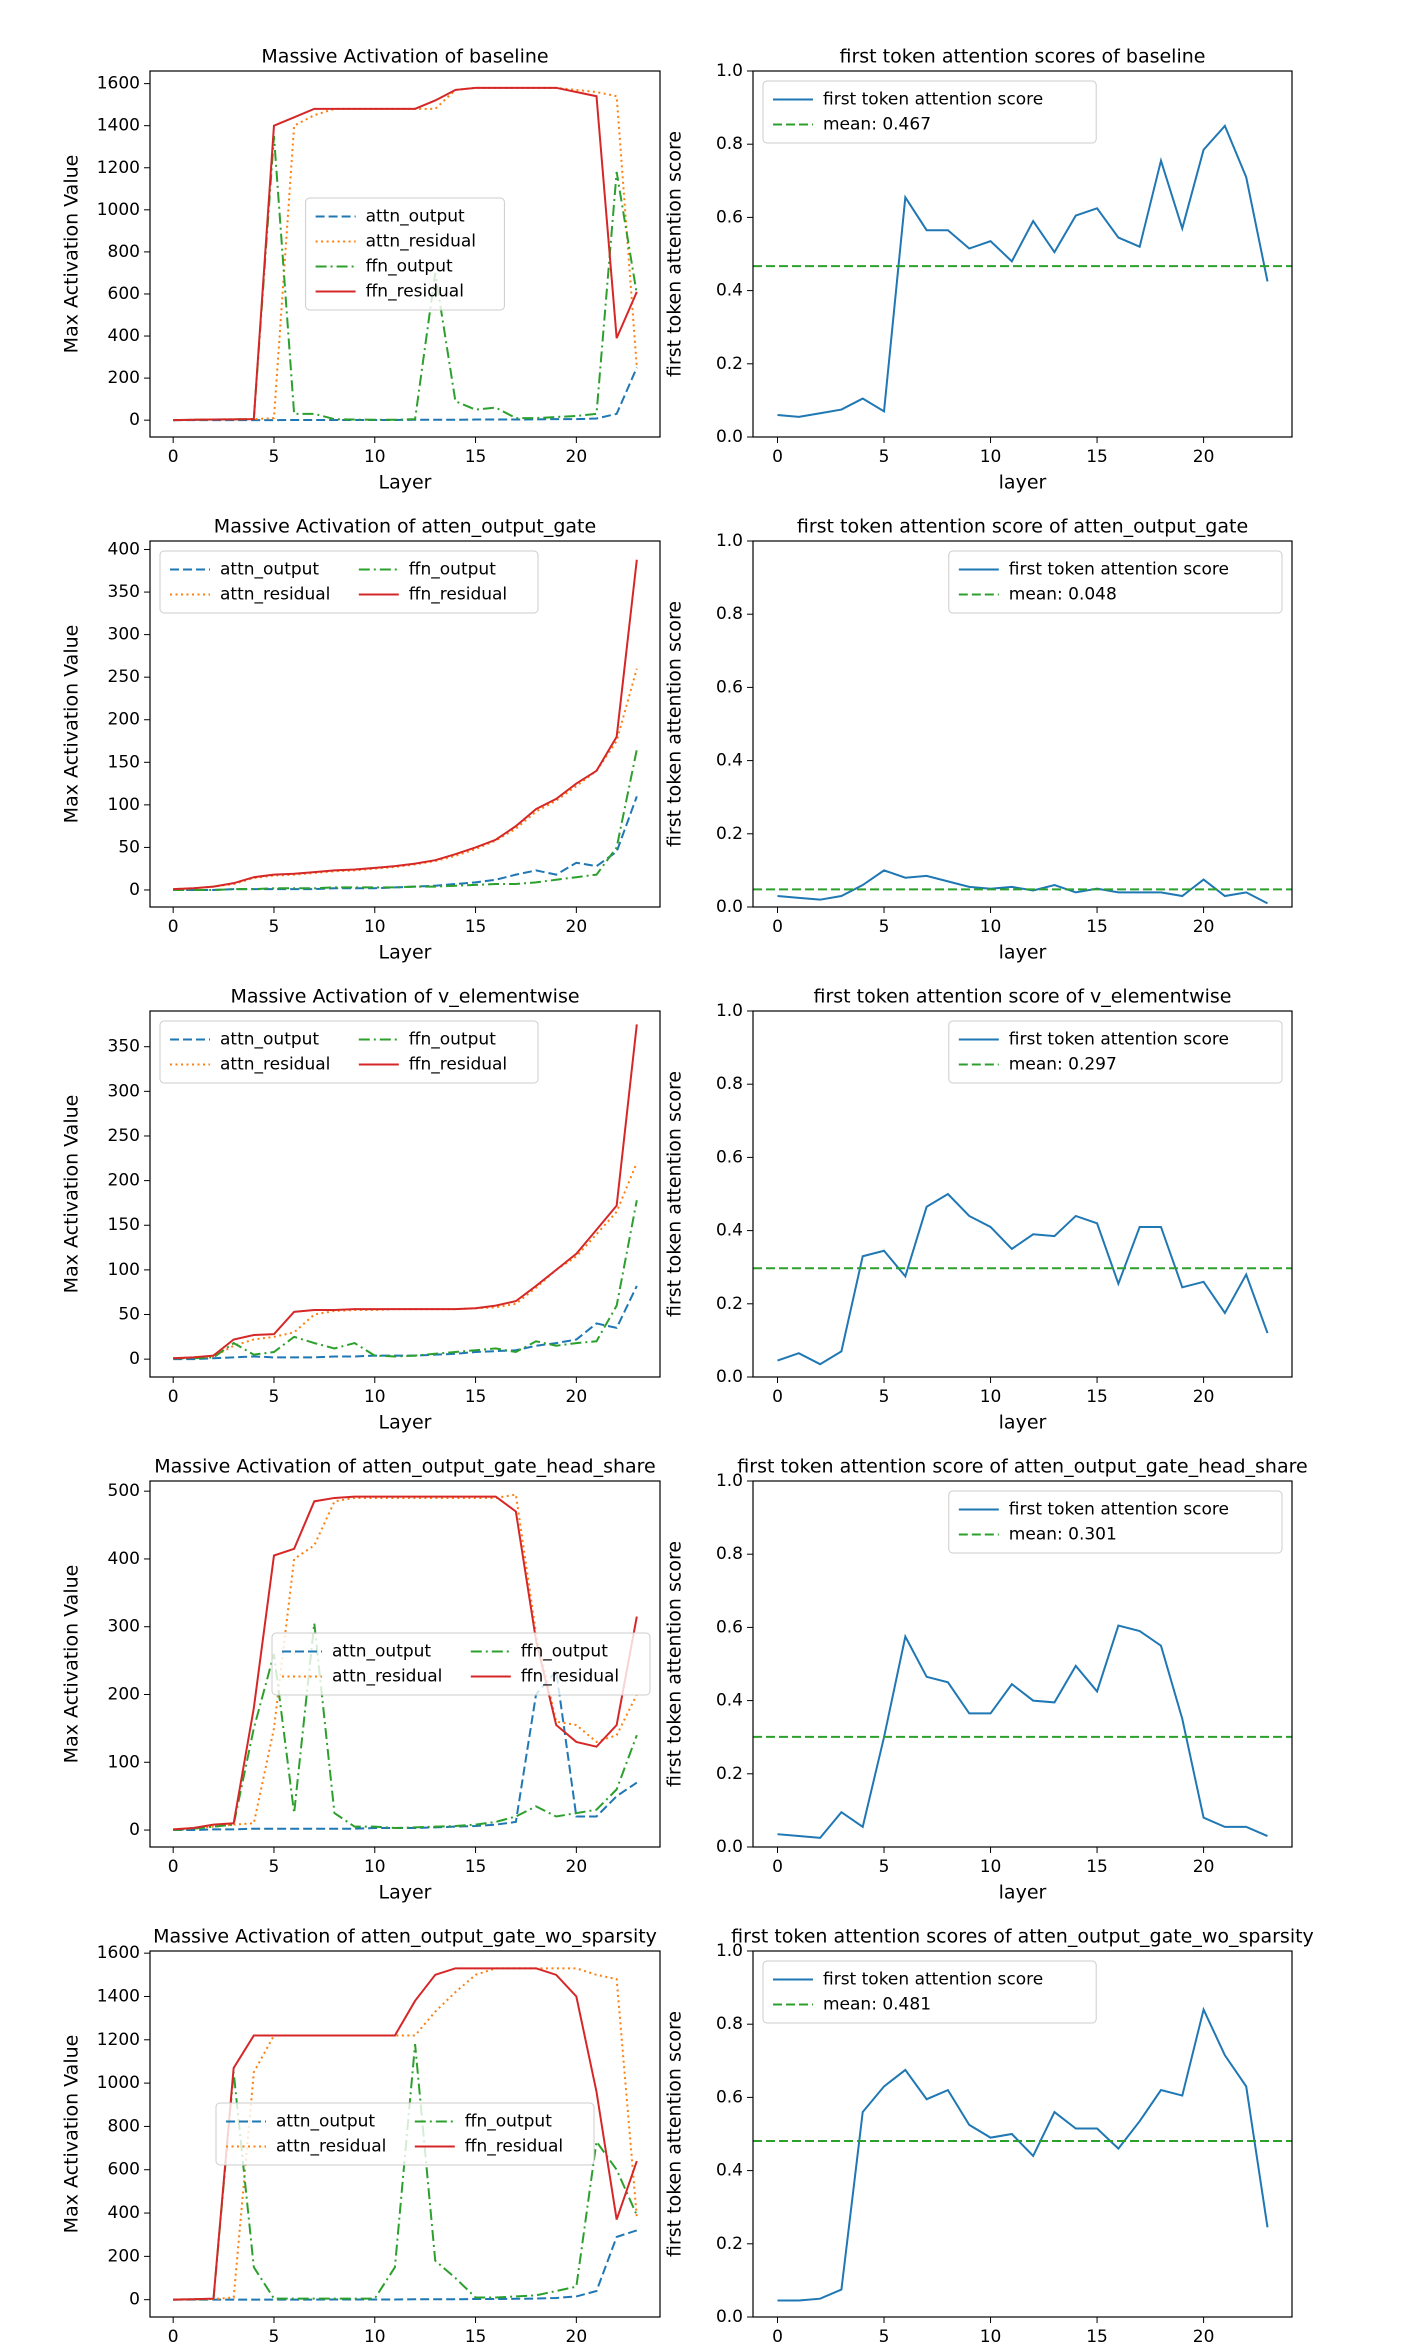 The image size is (1413, 2349). Describe the element at coordinates (675, 2134) in the screenshot. I see `y-axis-label: first token attention score` at that location.